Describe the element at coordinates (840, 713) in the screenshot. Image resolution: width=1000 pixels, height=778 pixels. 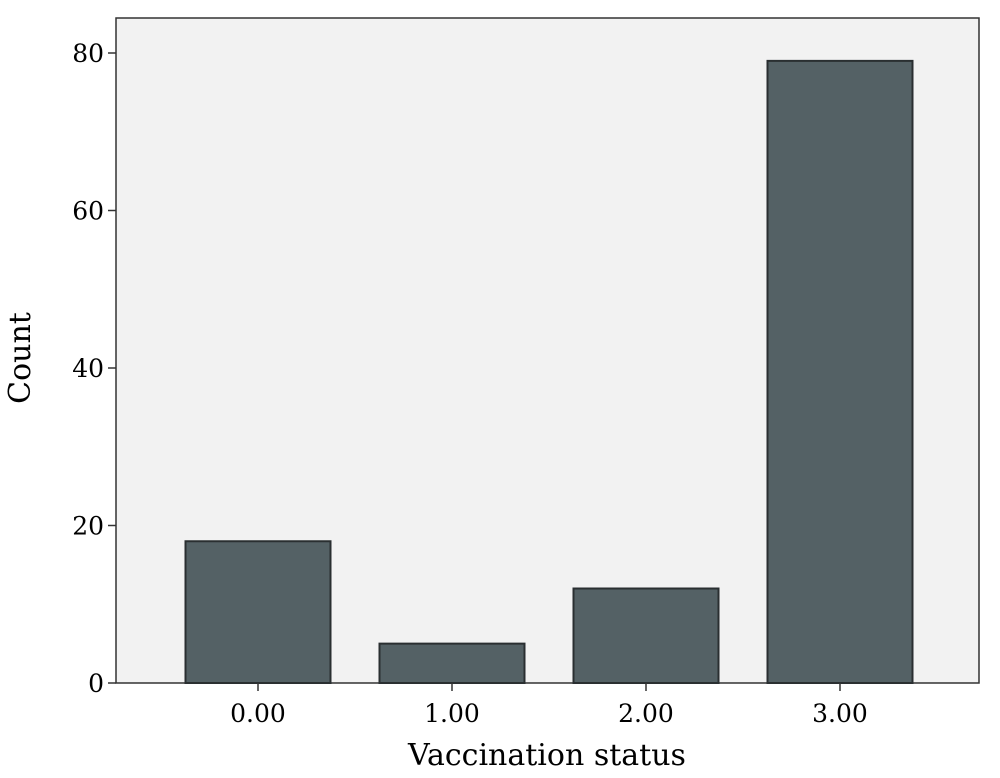
I see `x-tick-label-3: 3.00` at that location.